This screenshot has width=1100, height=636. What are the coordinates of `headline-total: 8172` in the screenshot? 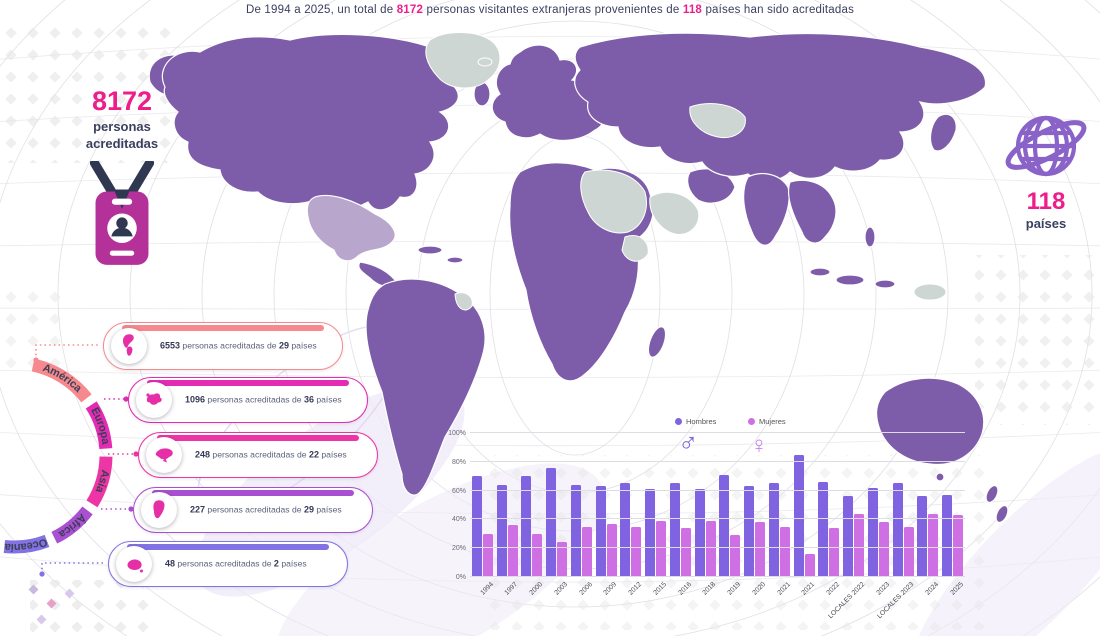 It's located at (410, 10).